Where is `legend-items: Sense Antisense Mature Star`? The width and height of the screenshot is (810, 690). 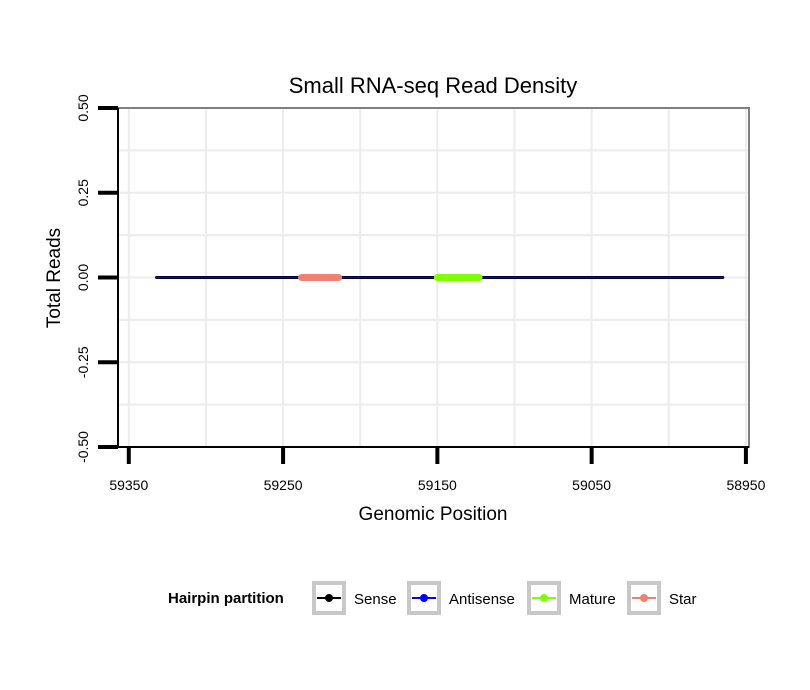
legend-items: Sense Antisense Mature Star is located at coordinates (504, 598).